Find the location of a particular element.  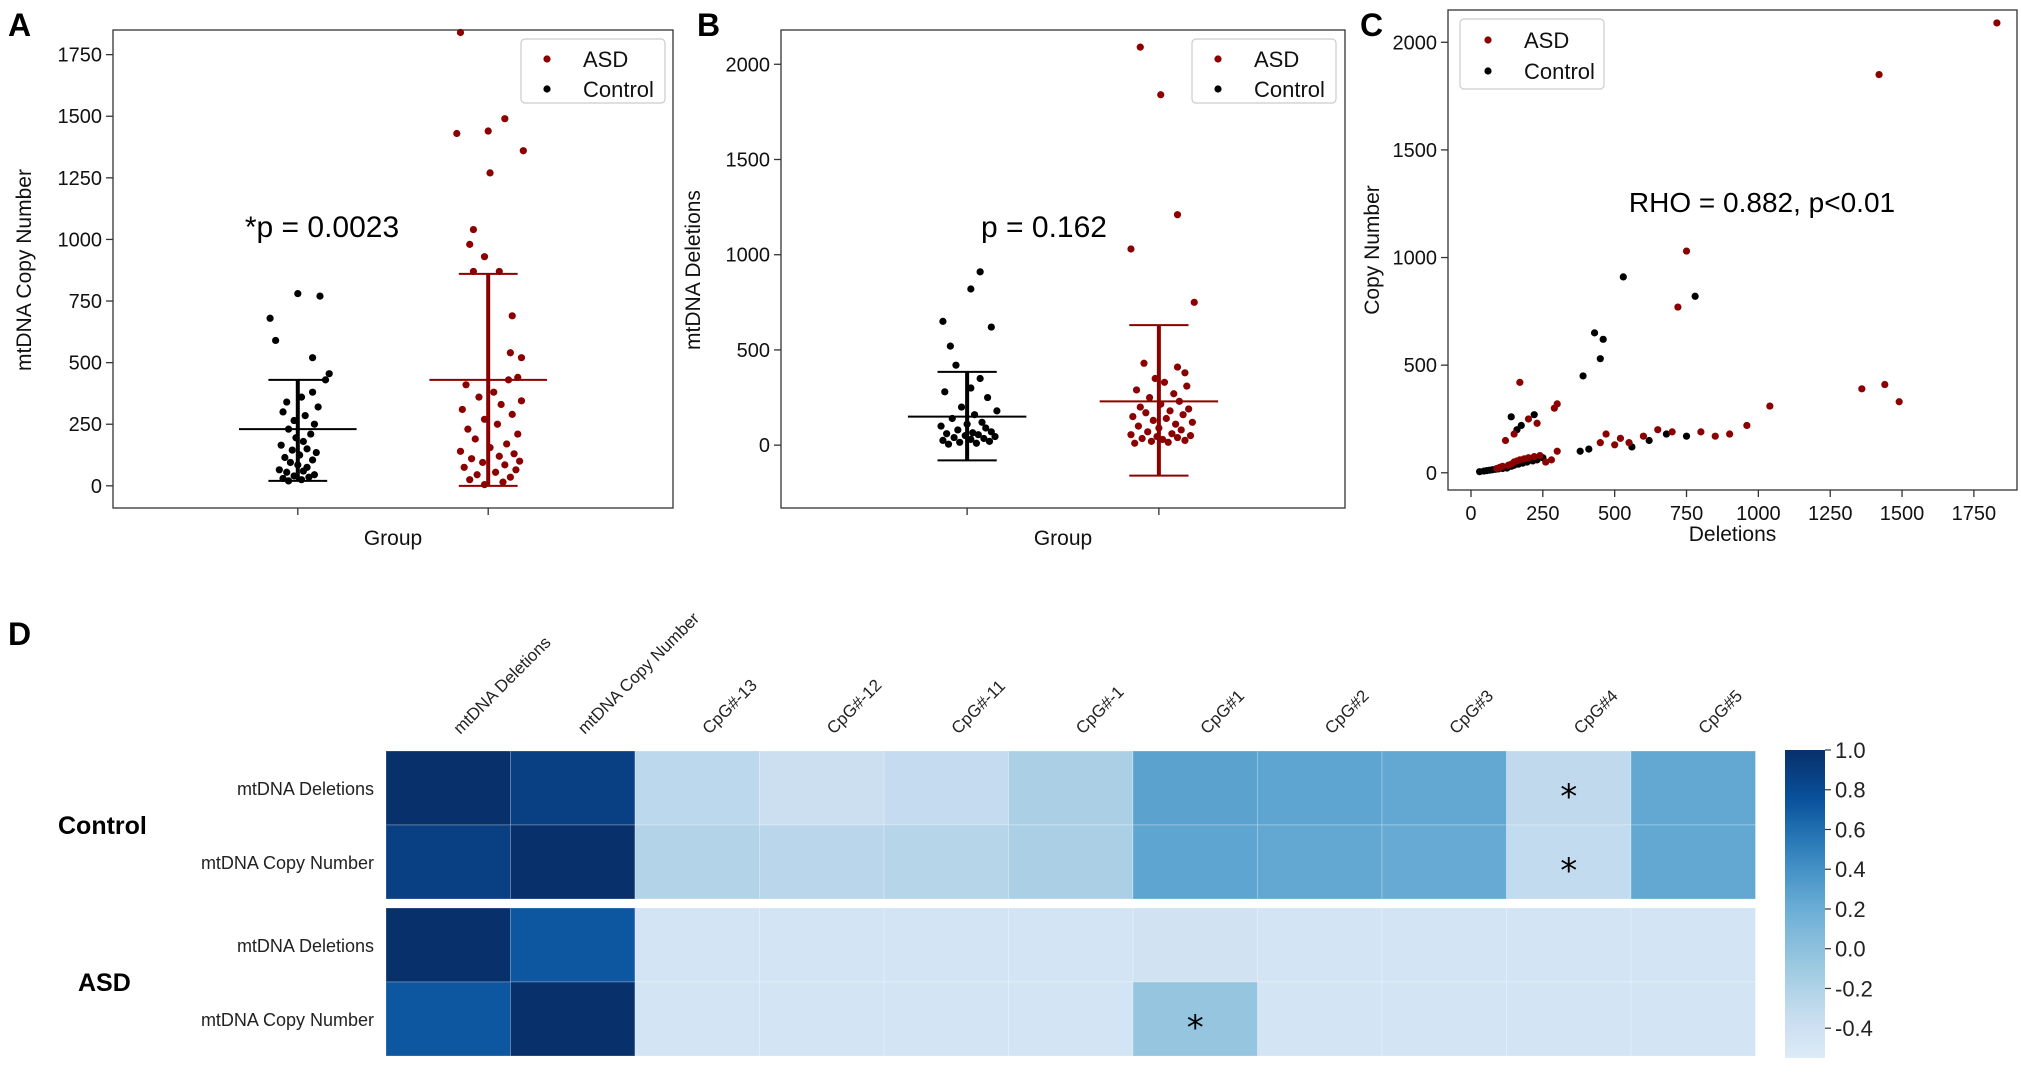

y-tick-label: 500 is located at coordinates (753, 351).